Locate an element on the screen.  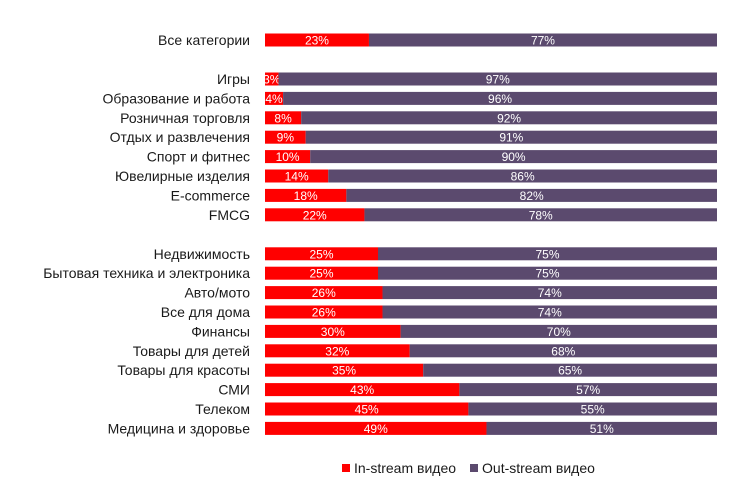
value-label-in-stream: 23% is located at coordinates (317, 41).